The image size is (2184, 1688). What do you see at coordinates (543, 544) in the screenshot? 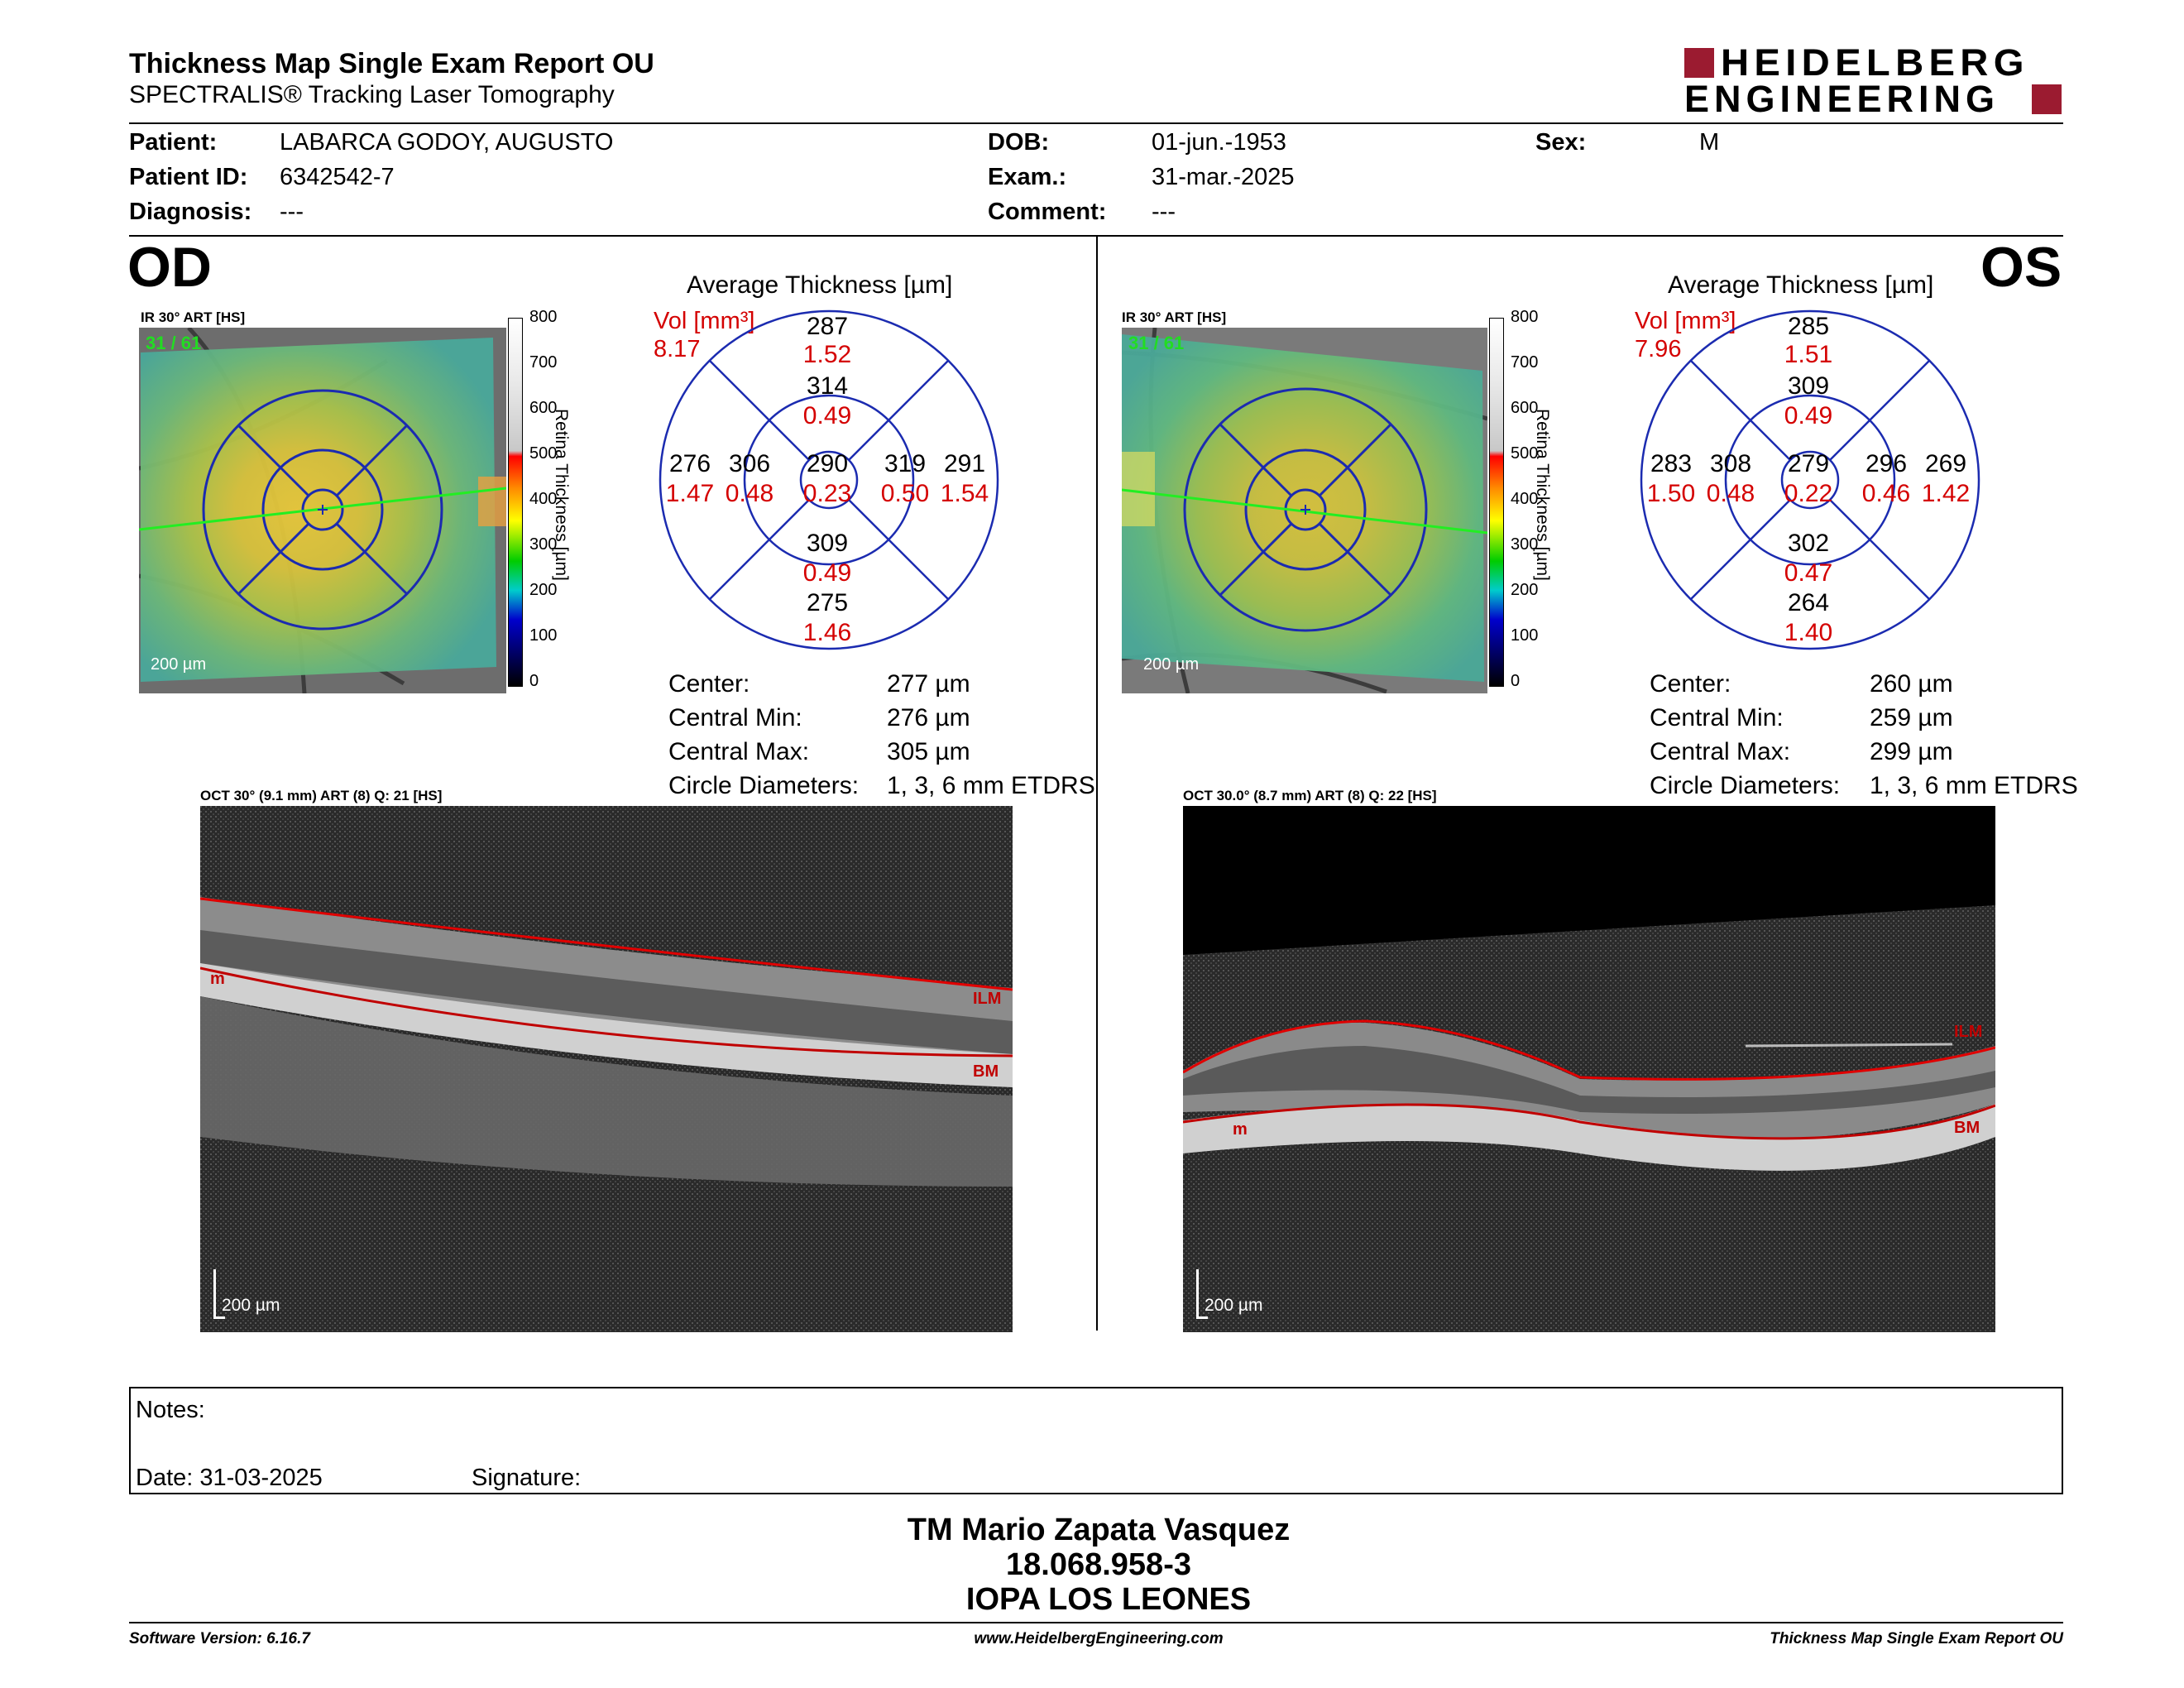
I see `od-cb-tick-300: 300` at bounding box center [543, 544].